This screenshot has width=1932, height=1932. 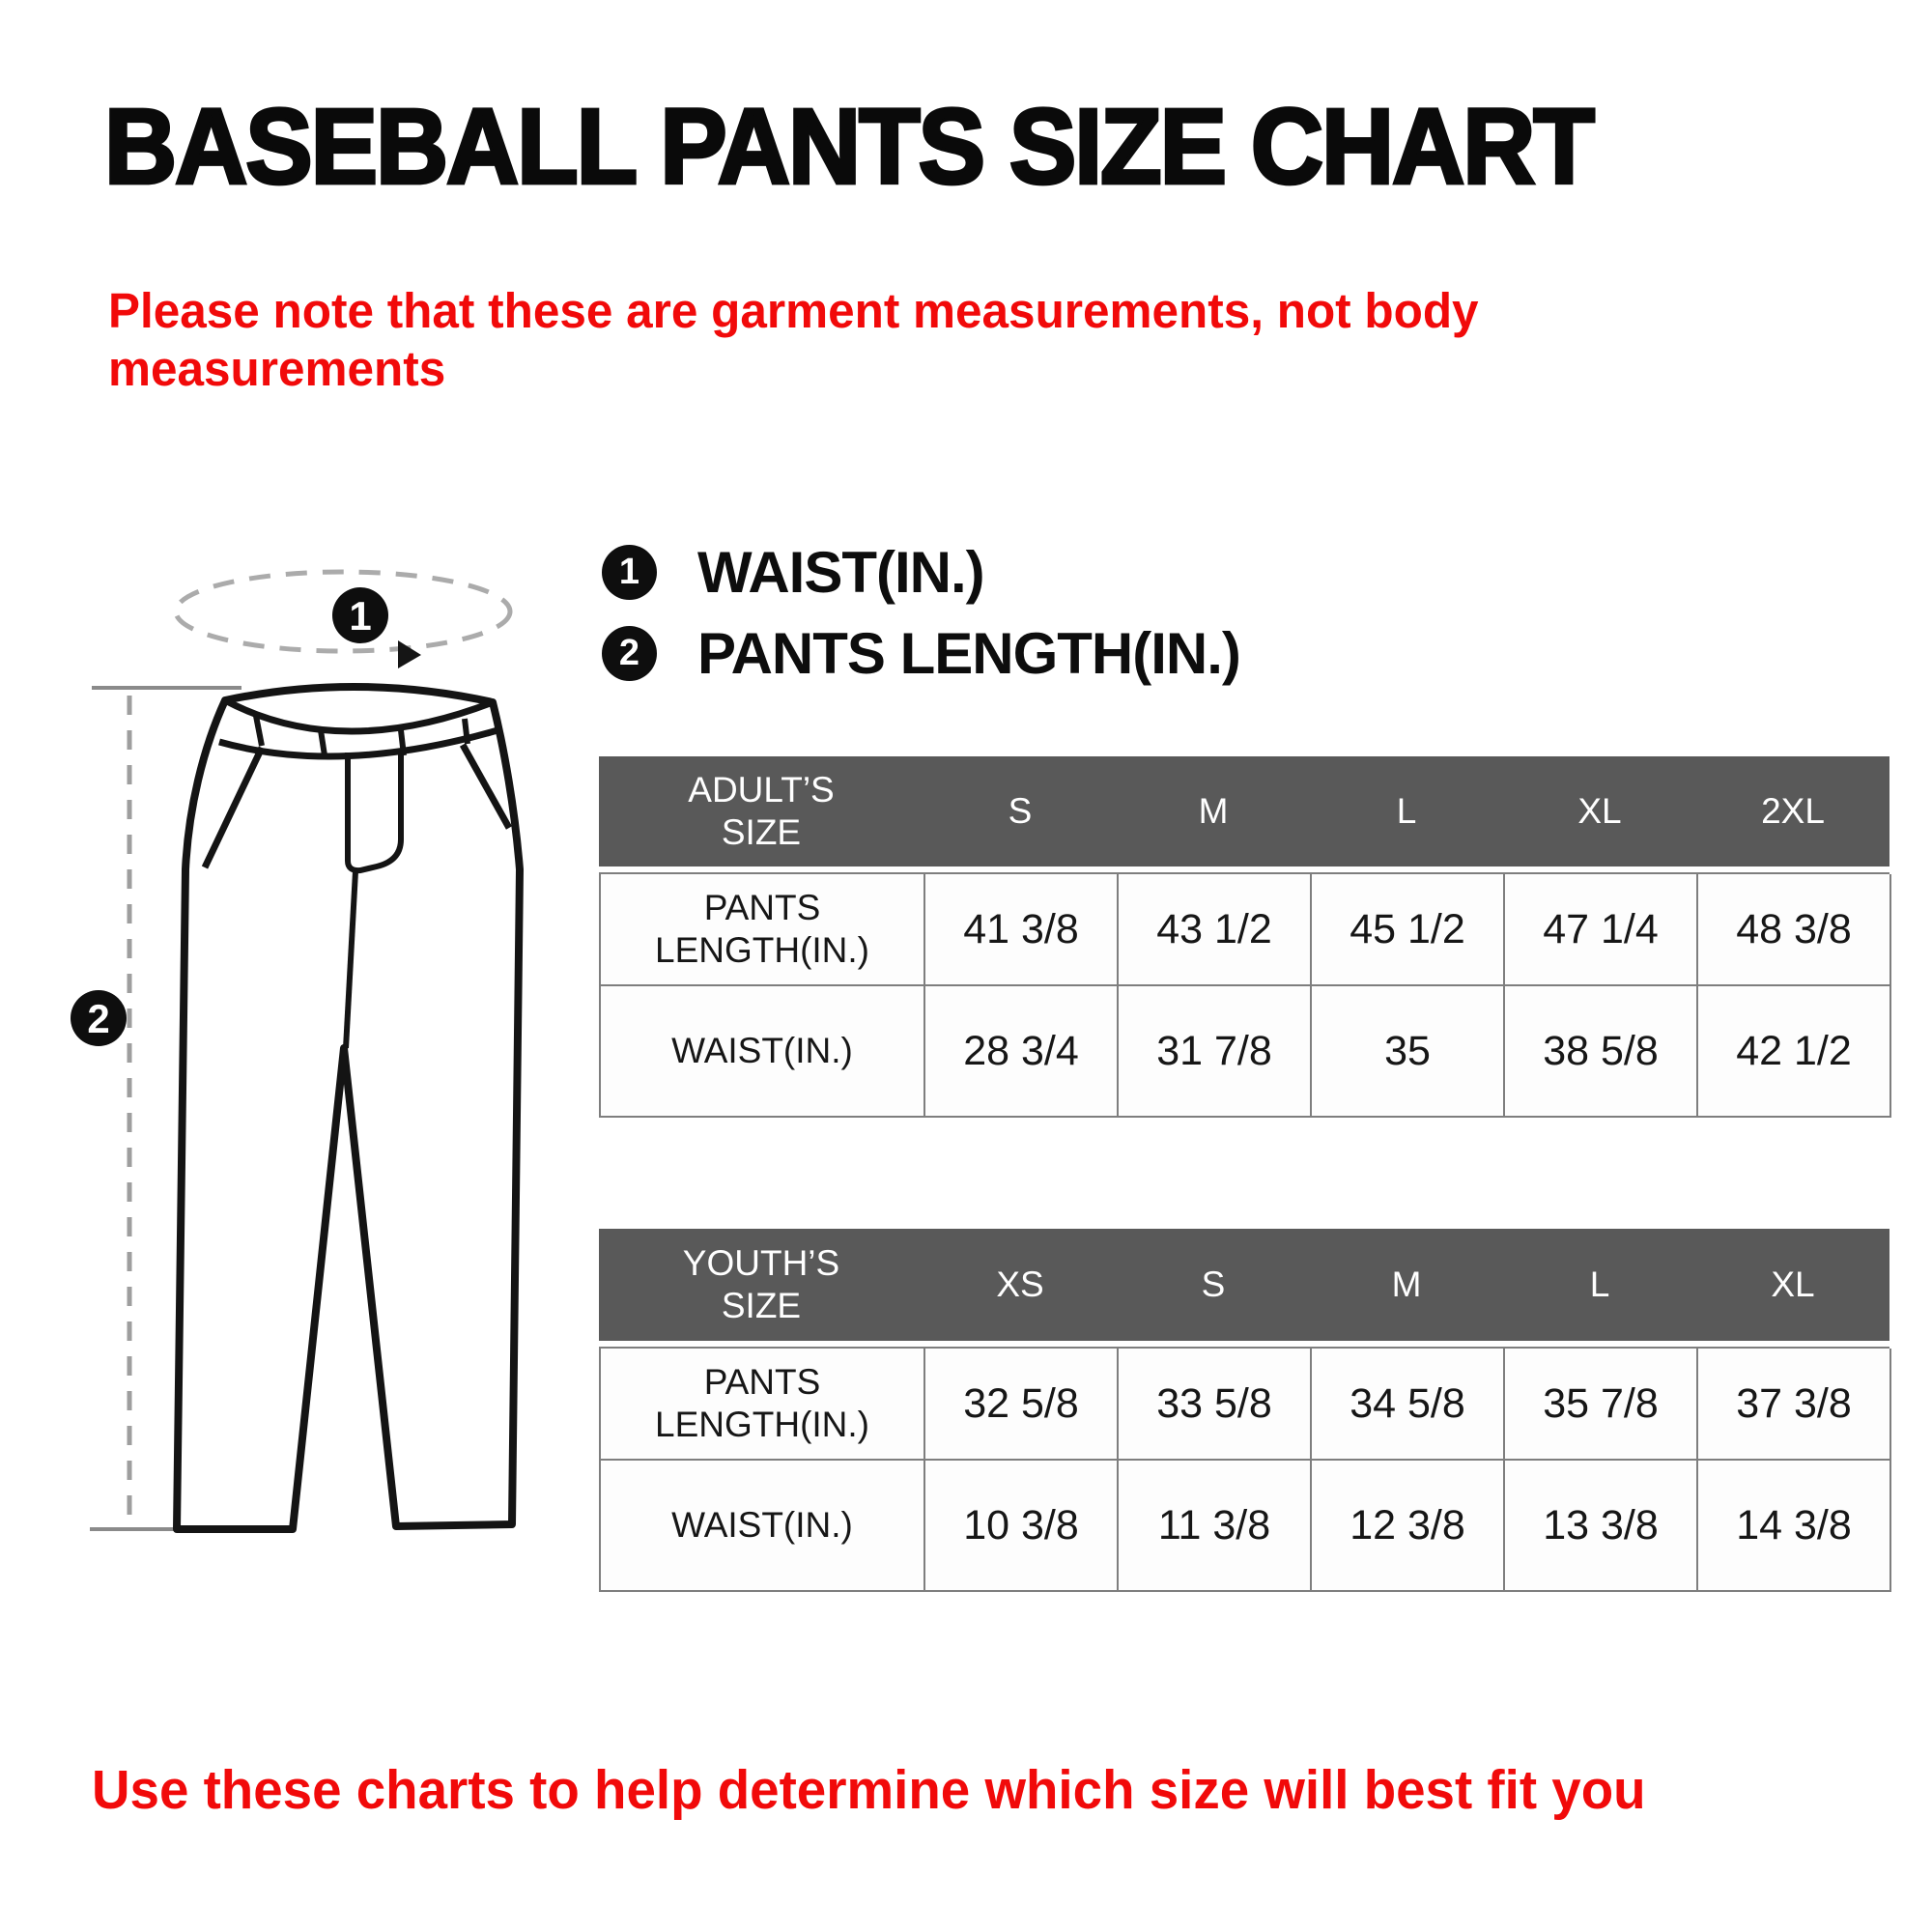 What do you see at coordinates (841, 572) in the screenshot?
I see `legend-label-waist: WAIST(IN.)` at bounding box center [841, 572].